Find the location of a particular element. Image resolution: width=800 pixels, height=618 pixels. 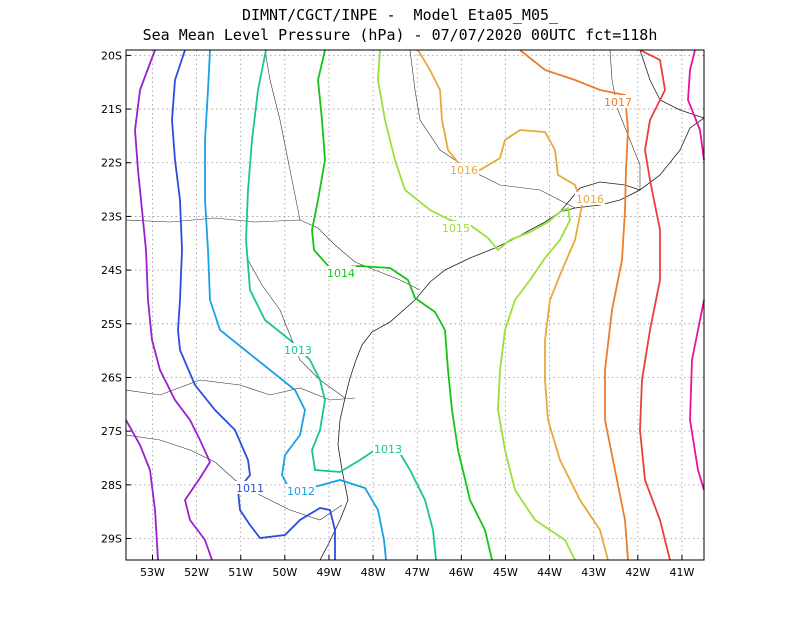

lon-tick-label: 49W is located at coordinates (329, 572).